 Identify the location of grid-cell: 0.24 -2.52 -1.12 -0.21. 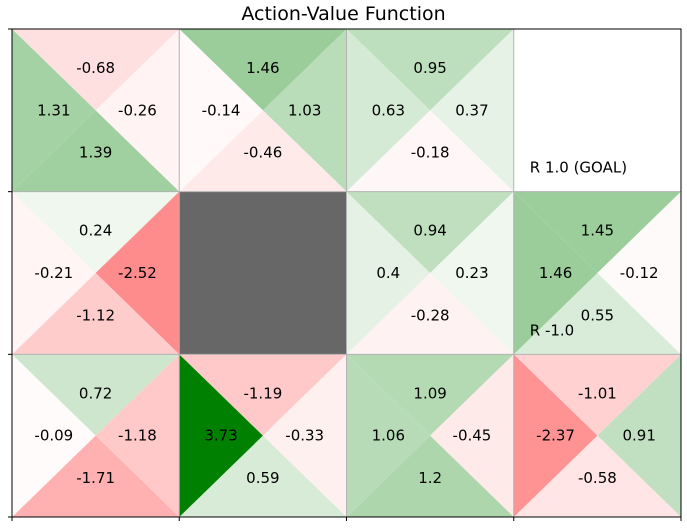
(96, 273).